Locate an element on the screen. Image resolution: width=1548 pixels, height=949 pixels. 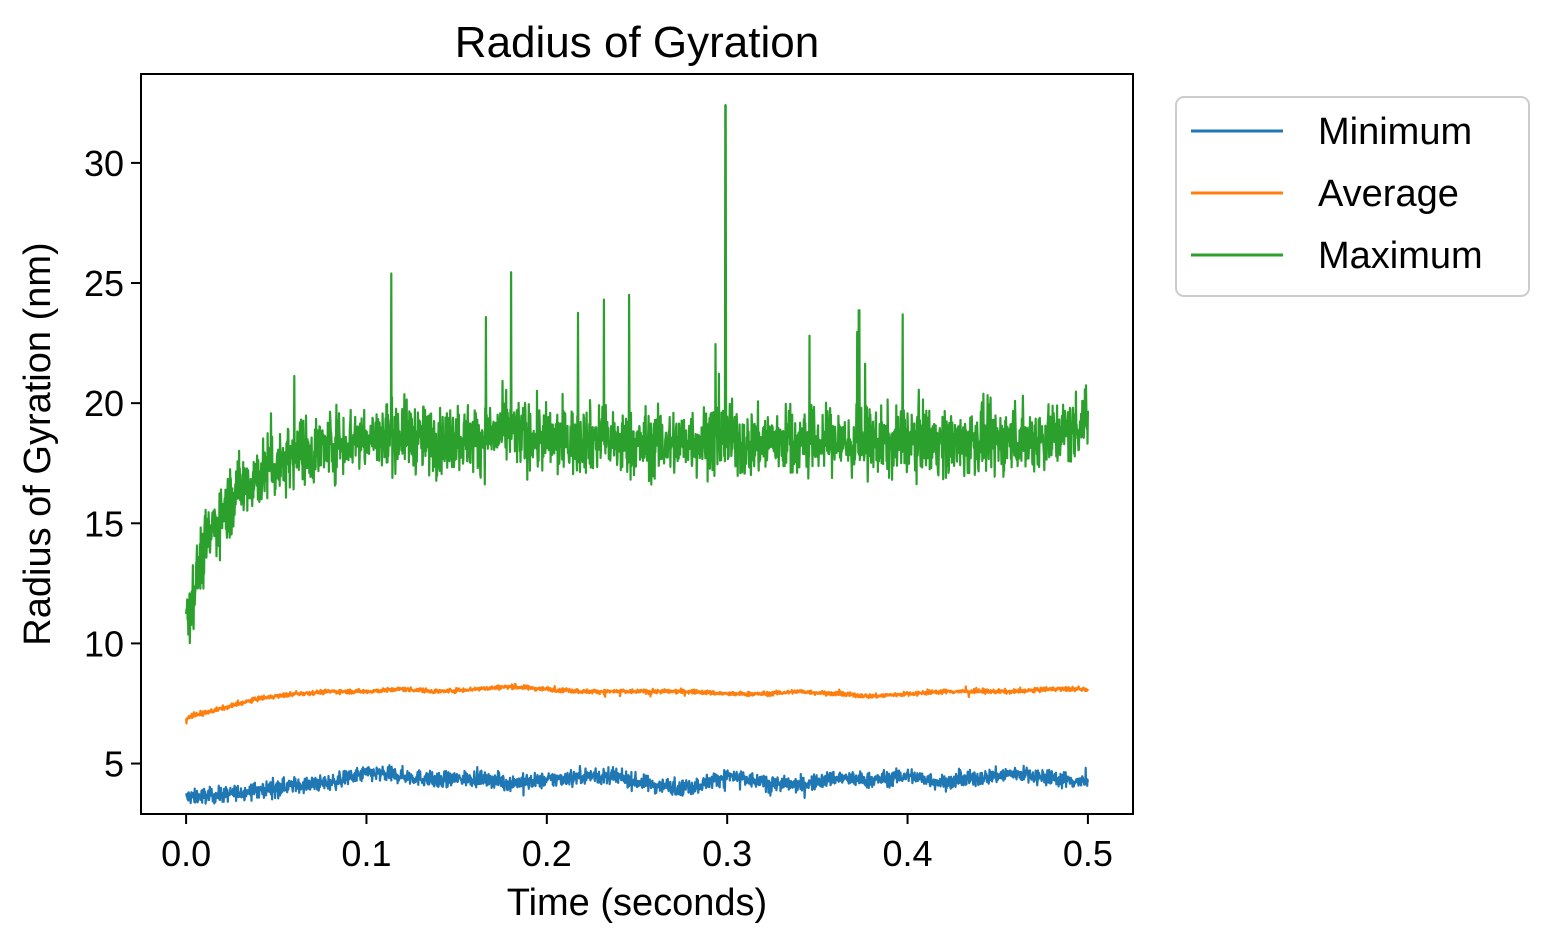
y-tick-label: 20 is located at coordinates (104, 403).